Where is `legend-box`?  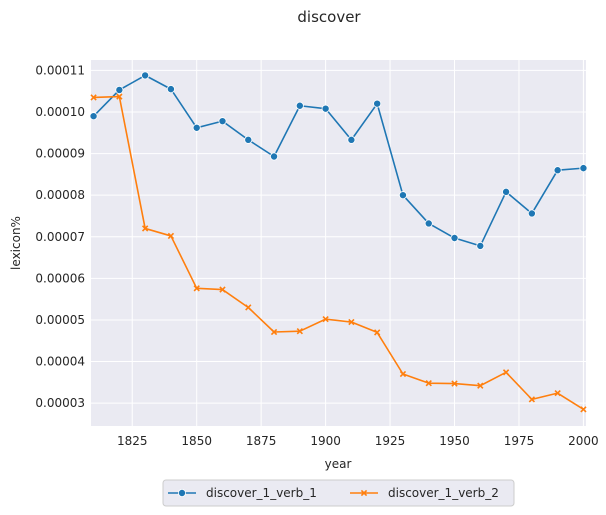 legend-box is located at coordinates (338, 493).